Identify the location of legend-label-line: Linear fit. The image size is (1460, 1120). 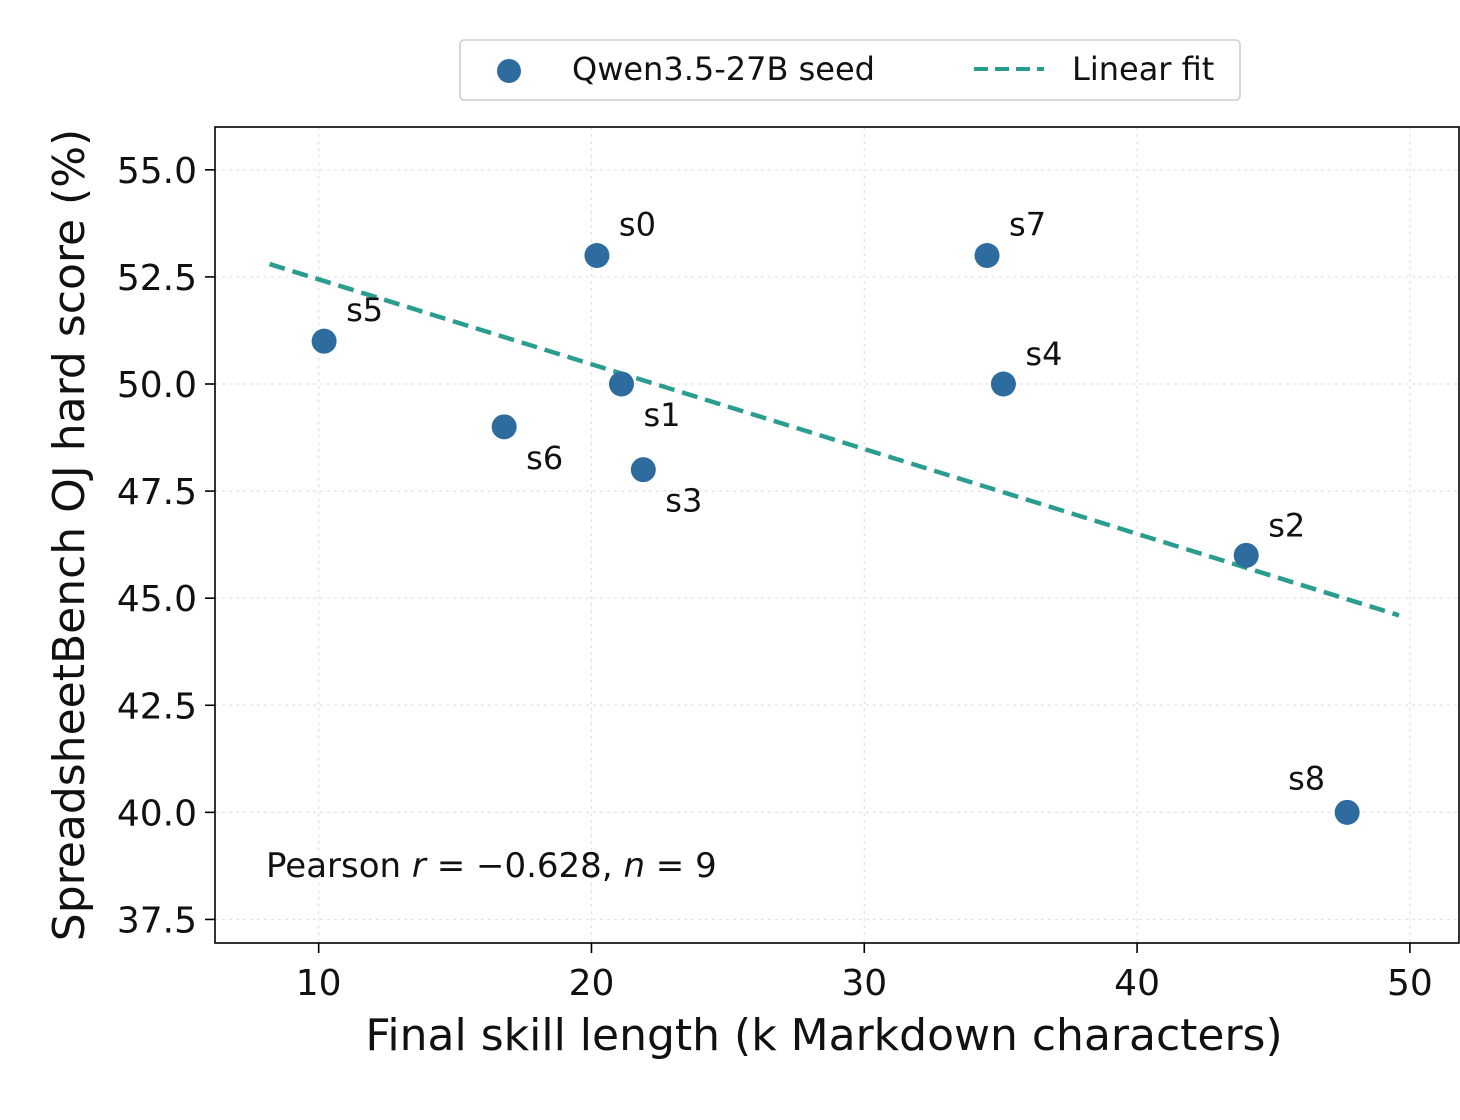
(1143, 69).